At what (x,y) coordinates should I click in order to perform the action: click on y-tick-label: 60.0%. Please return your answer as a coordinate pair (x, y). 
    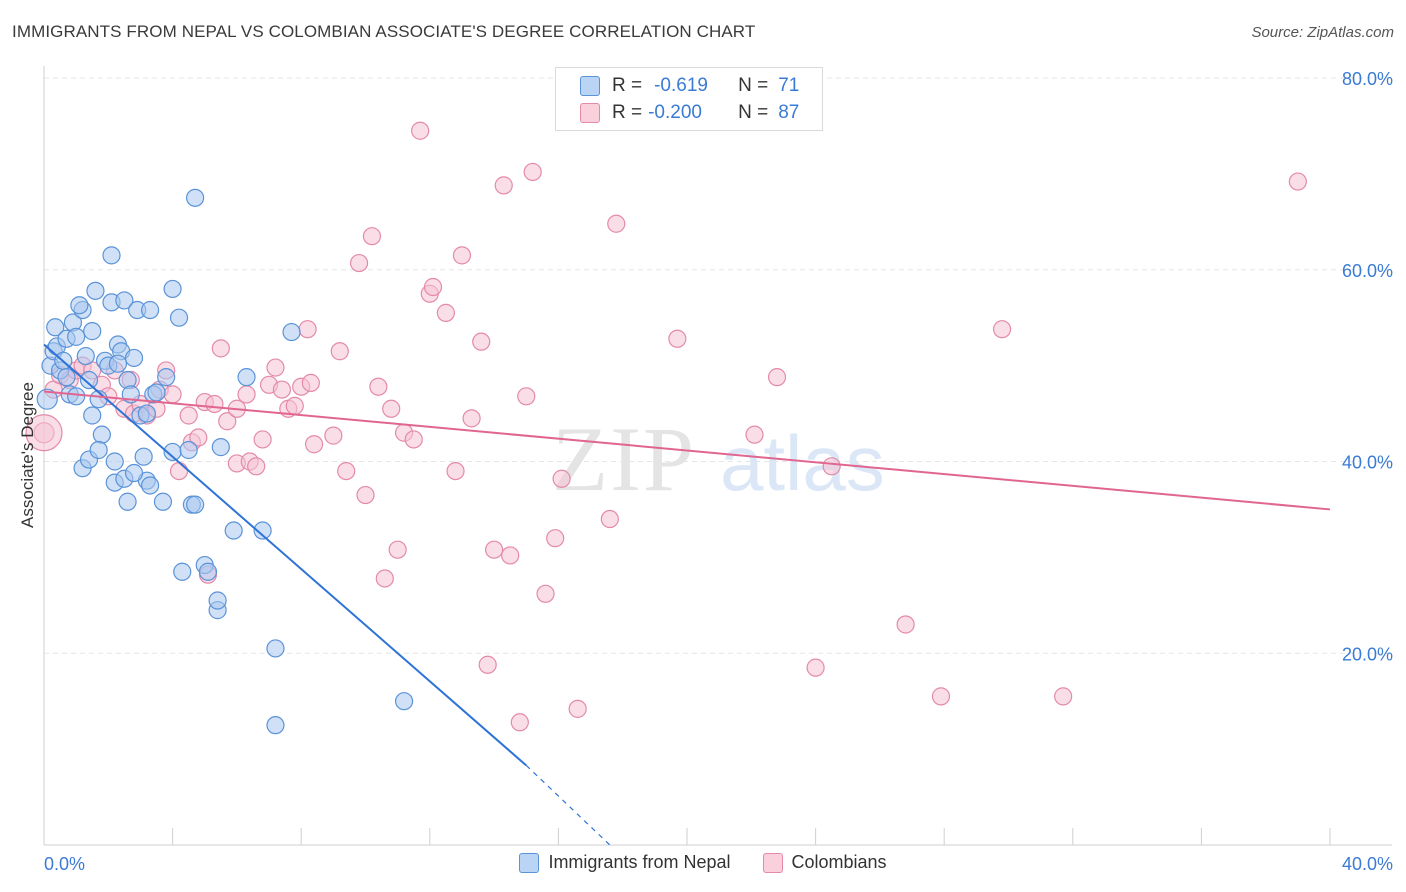
    Looking at the image, I should click on (1367, 271).